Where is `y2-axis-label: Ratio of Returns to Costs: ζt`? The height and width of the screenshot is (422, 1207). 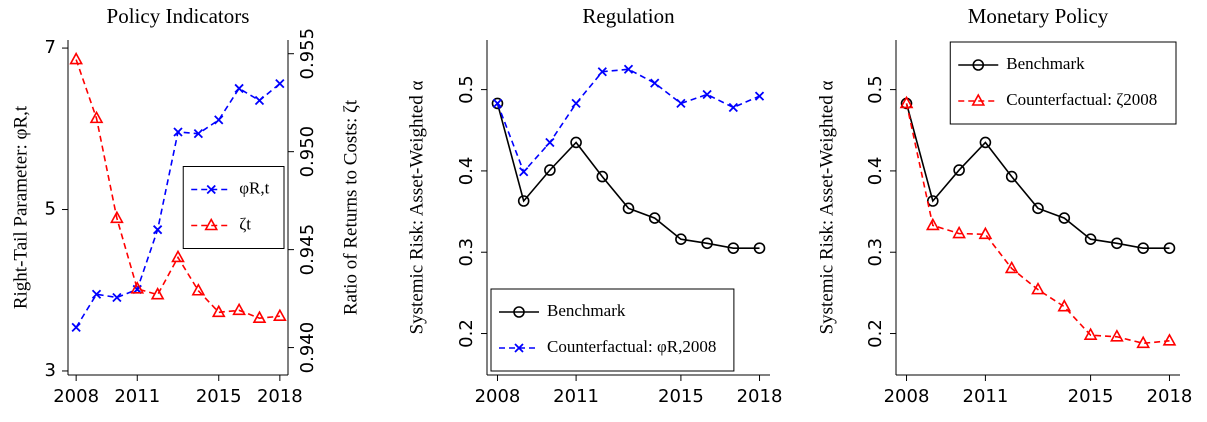
y2-axis-label: Ratio of Returns to Costs: ζt is located at coordinates (350, 207).